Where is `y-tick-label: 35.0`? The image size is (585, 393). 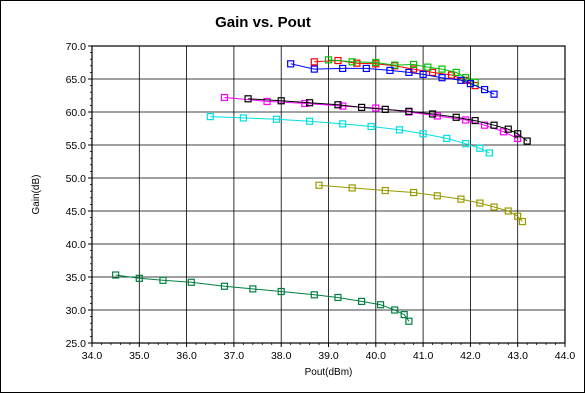
y-tick-label: 35.0 is located at coordinates (76, 278).